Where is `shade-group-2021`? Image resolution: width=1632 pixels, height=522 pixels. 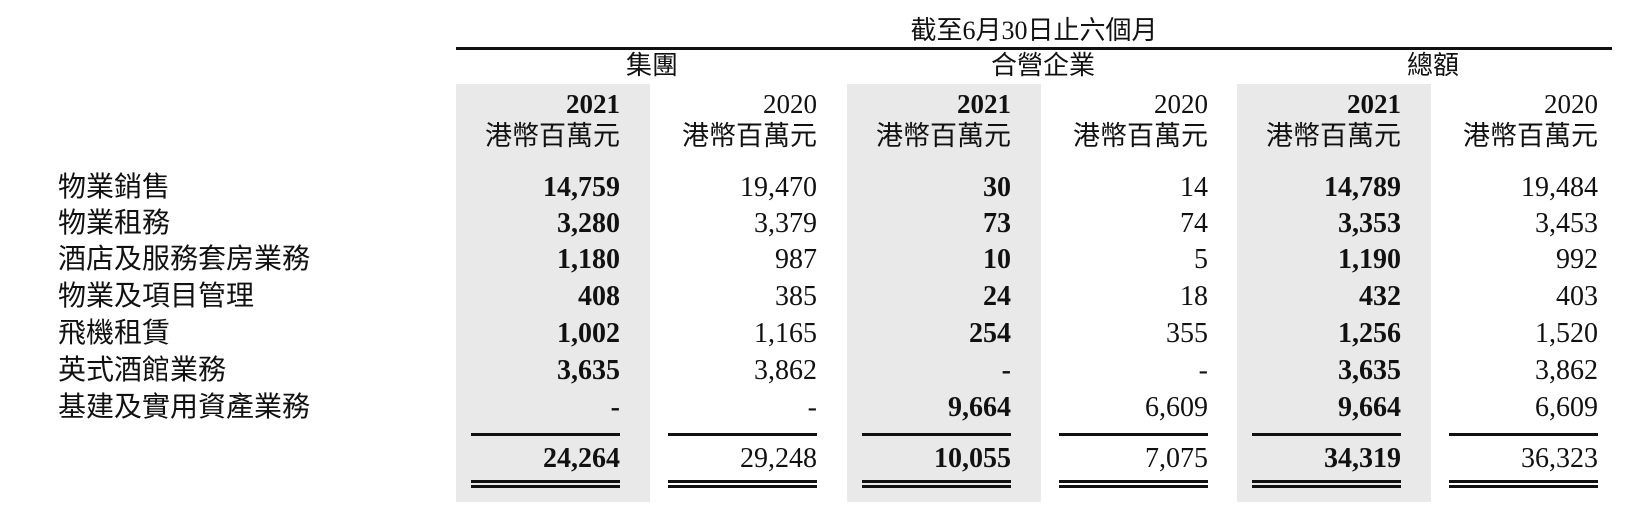
shade-group-2021 is located at coordinates (553, 293).